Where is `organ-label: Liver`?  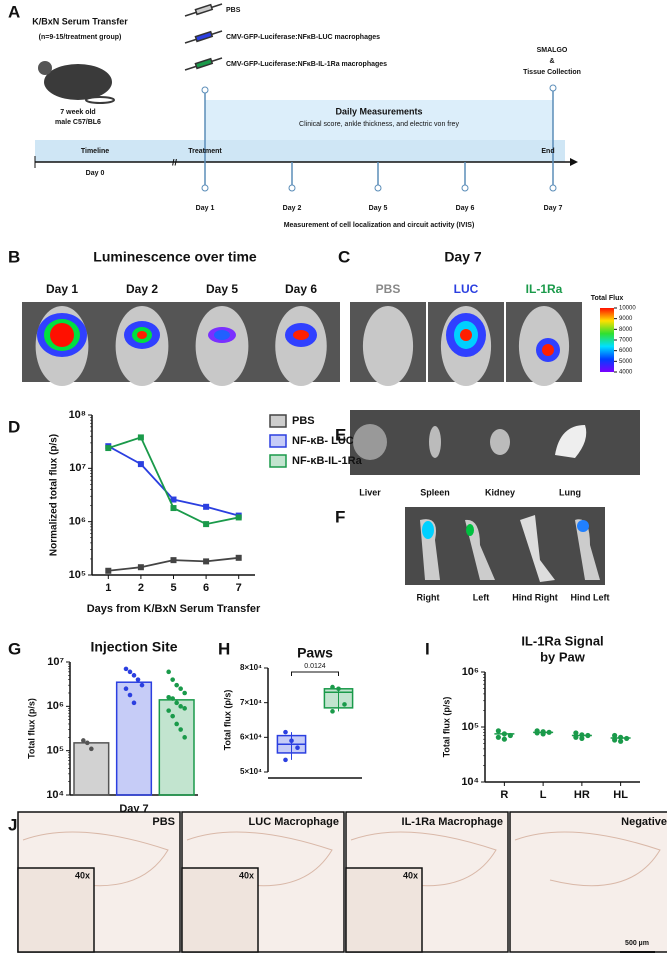 organ-label: Liver is located at coordinates (370, 492).